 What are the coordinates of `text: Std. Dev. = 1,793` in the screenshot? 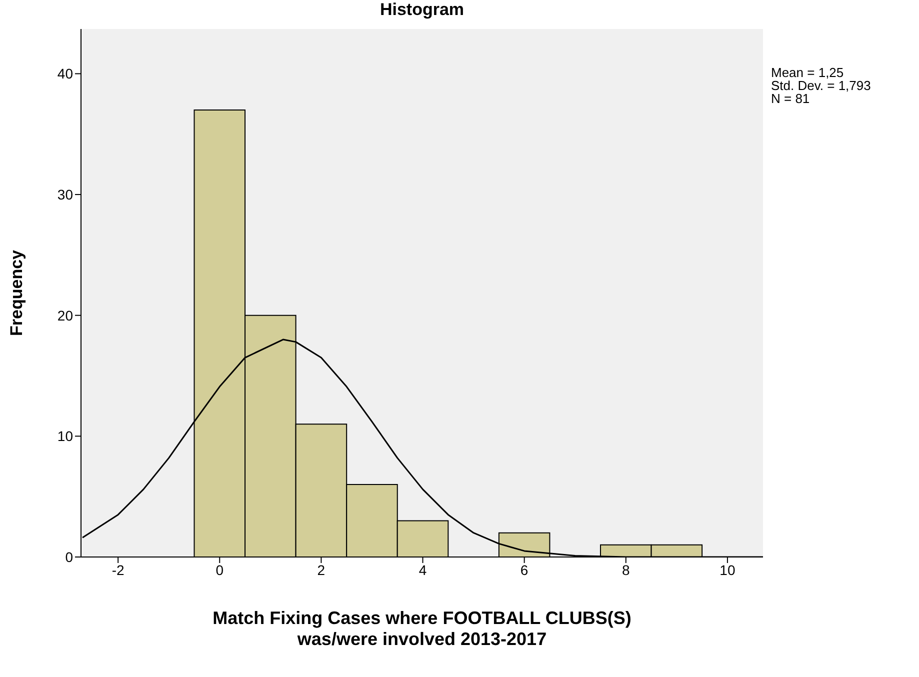 It's located at (821, 85).